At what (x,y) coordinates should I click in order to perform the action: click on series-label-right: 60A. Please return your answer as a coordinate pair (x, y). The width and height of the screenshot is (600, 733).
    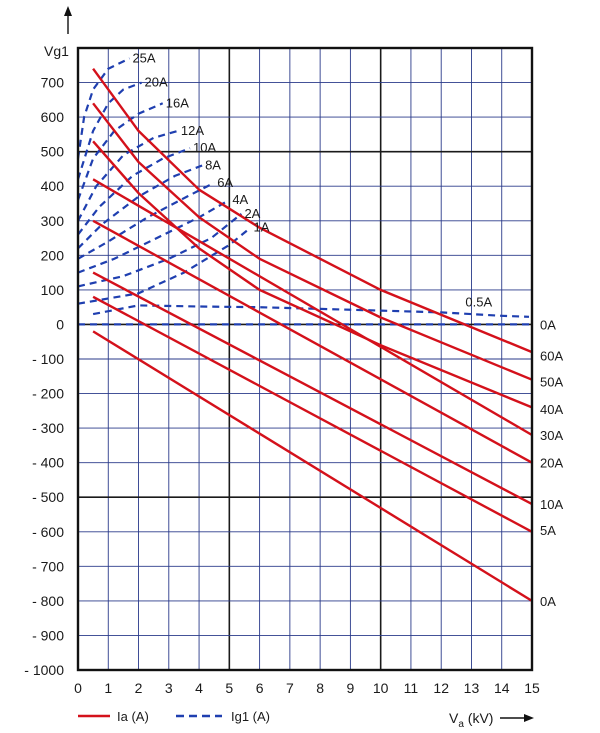
    Looking at the image, I should click on (551, 356).